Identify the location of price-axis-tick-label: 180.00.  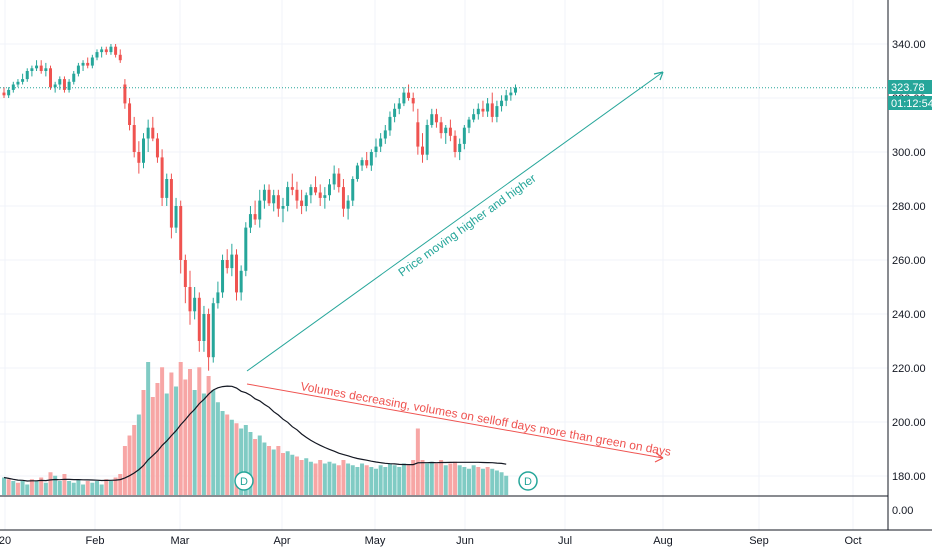
(909, 477).